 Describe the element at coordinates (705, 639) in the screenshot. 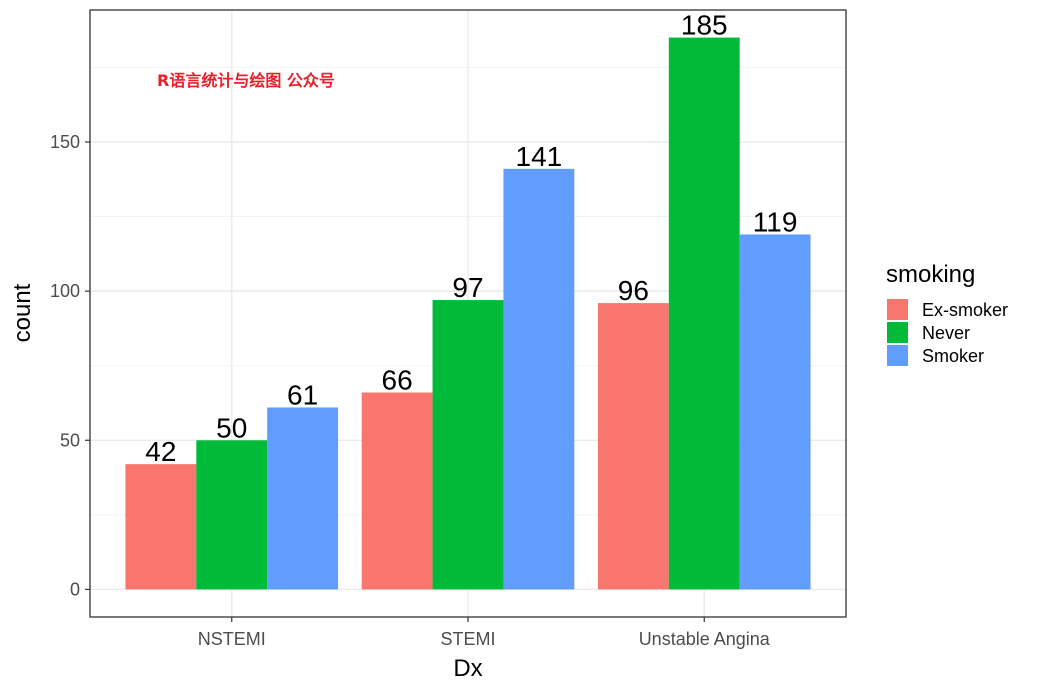

I see `x-tick-label: Unstable Angina` at that location.